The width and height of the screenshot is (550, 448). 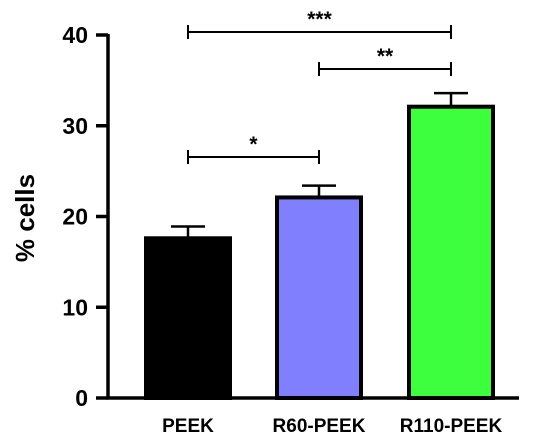 I want to click on significance-label: *, so click(x=253, y=144).